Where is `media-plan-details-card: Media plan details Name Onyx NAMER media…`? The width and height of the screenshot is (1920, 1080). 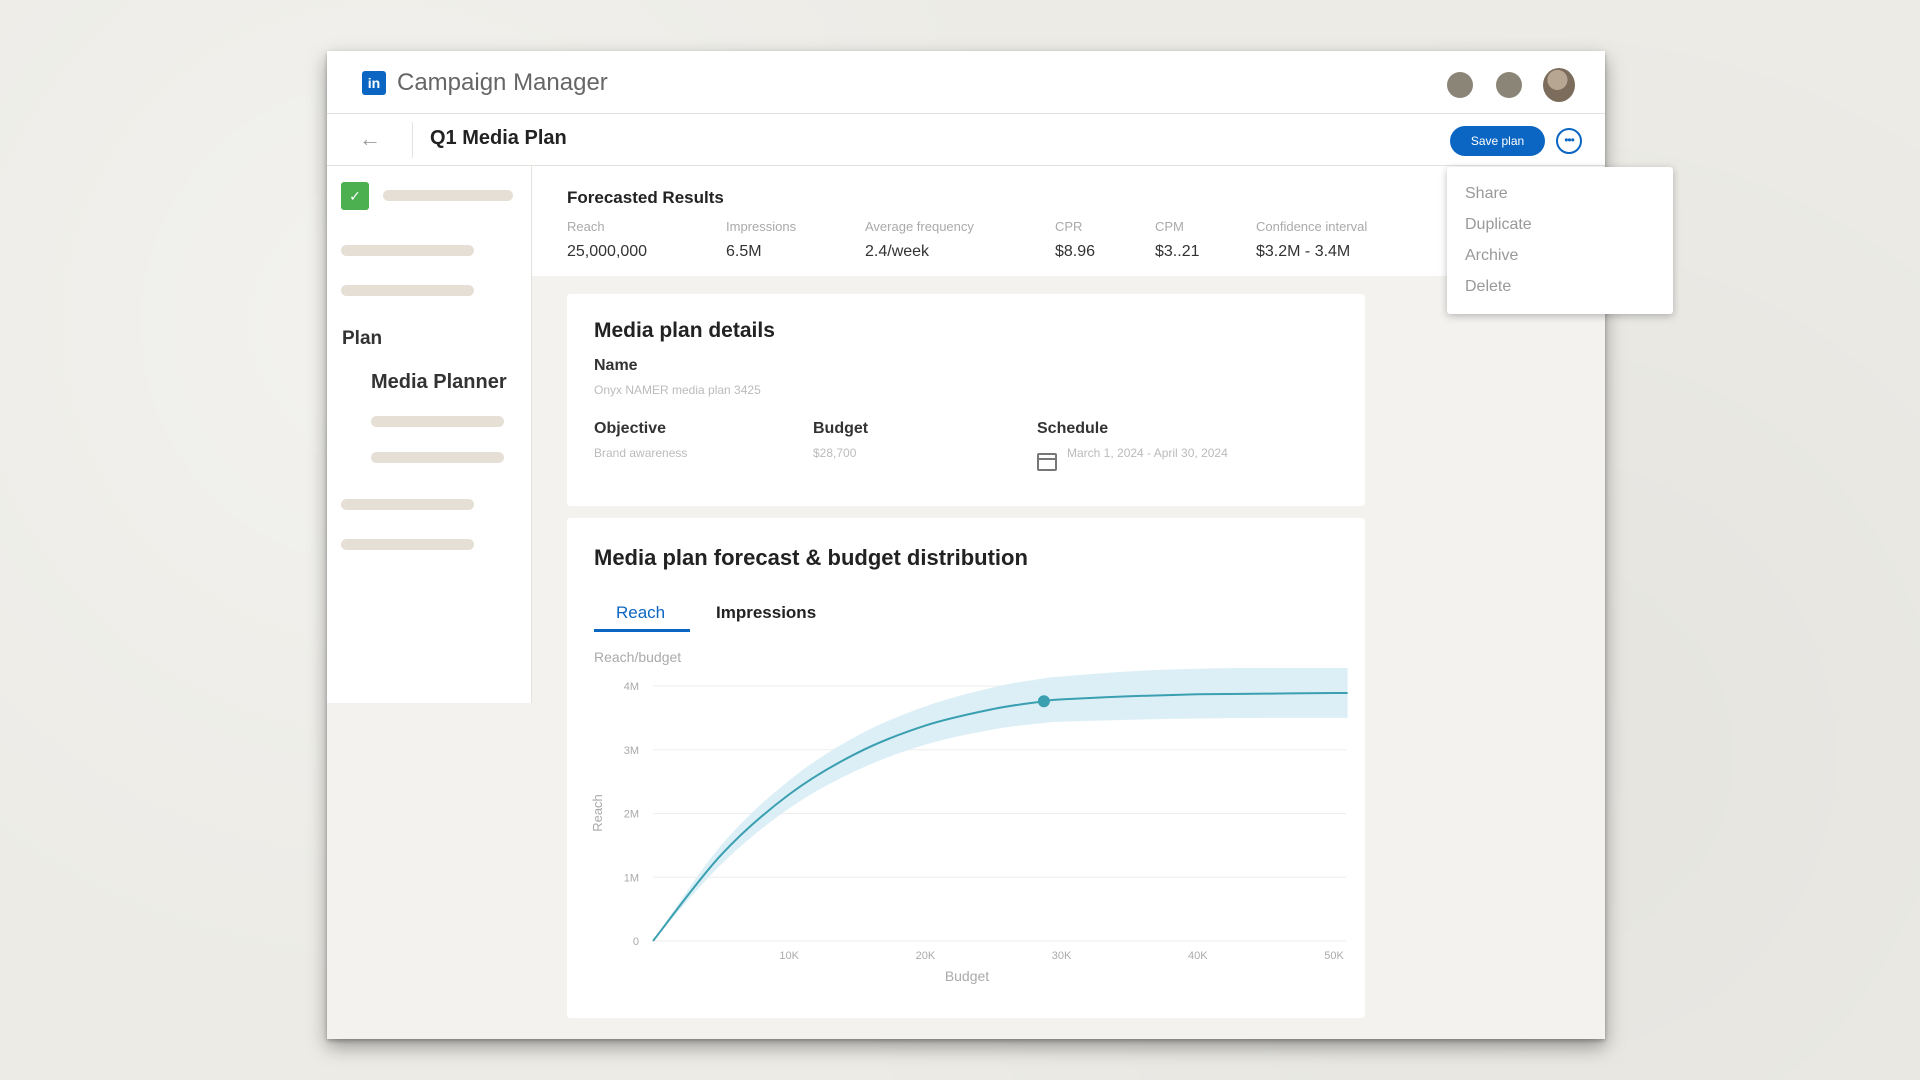 media-plan-details-card: Media plan details Name Onyx NAMER media… is located at coordinates (966, 400).